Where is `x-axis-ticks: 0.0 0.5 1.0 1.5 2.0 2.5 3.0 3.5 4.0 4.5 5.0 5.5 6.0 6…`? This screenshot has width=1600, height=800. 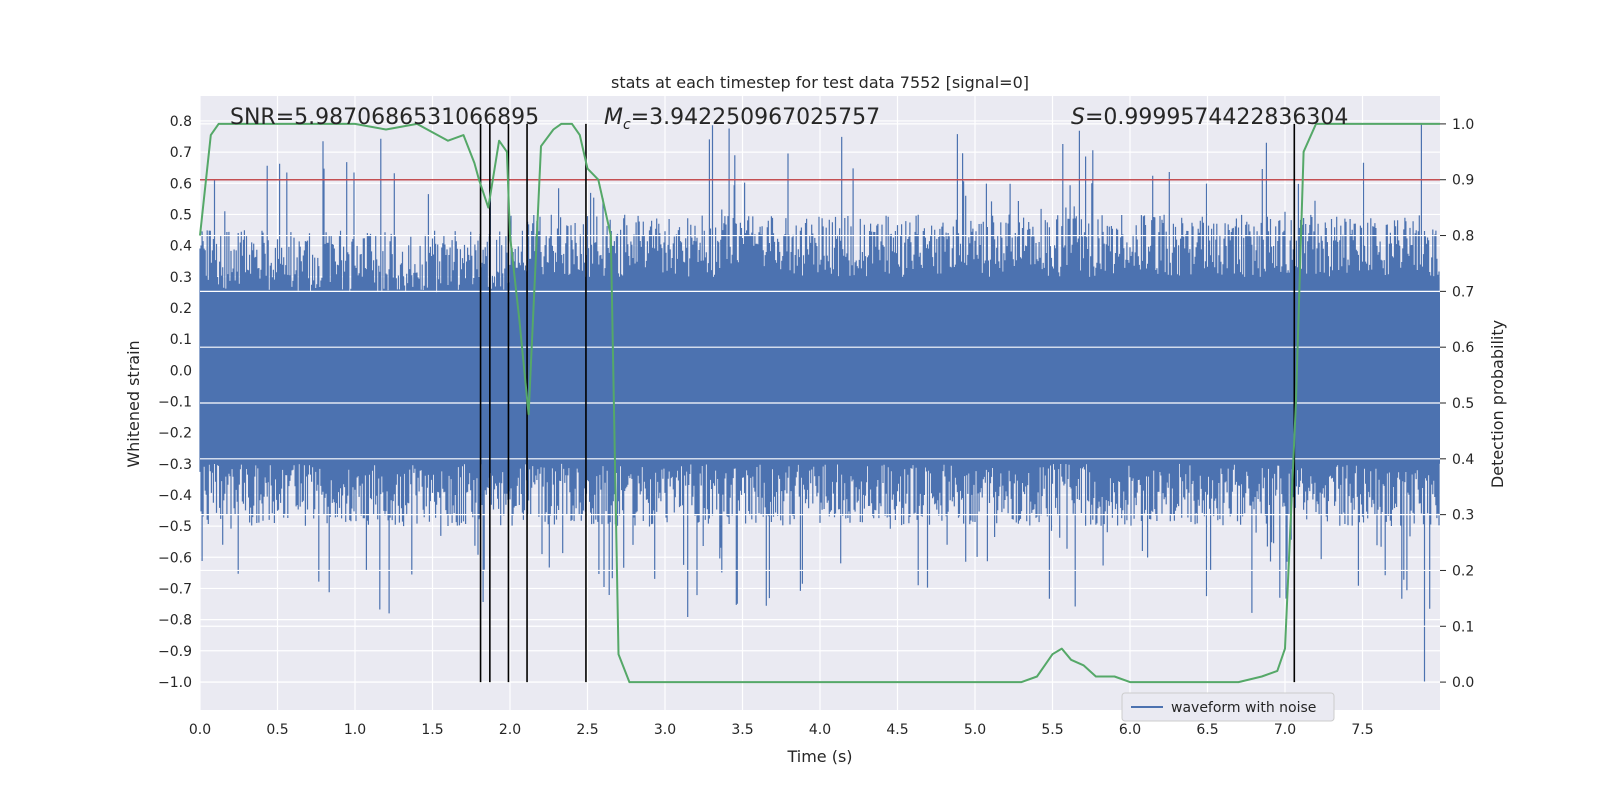
x-axis-ticks: 0.0 0.5 1.0 1.5 2.0 2.5 3.0 3.5 4.0 4.5 5.0 5.5 6.0 6… is located at coordinates (781, 730).